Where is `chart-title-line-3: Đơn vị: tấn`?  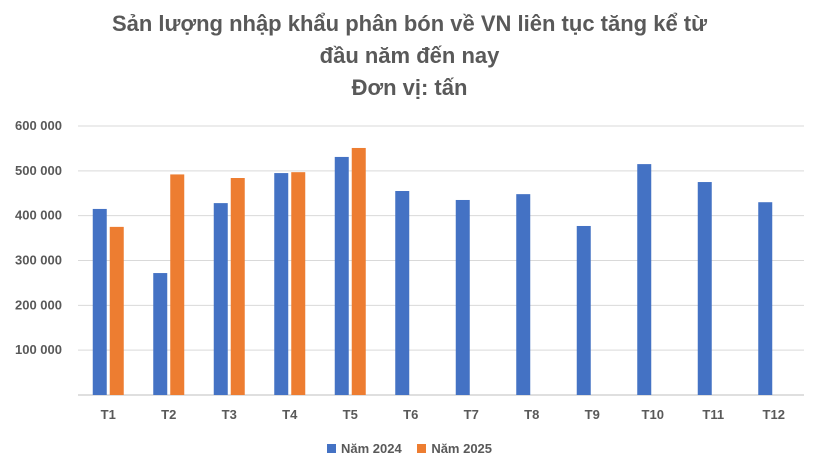
chart-title-line-3: Đơn vị: tấn is located at coordinates (409, 87).